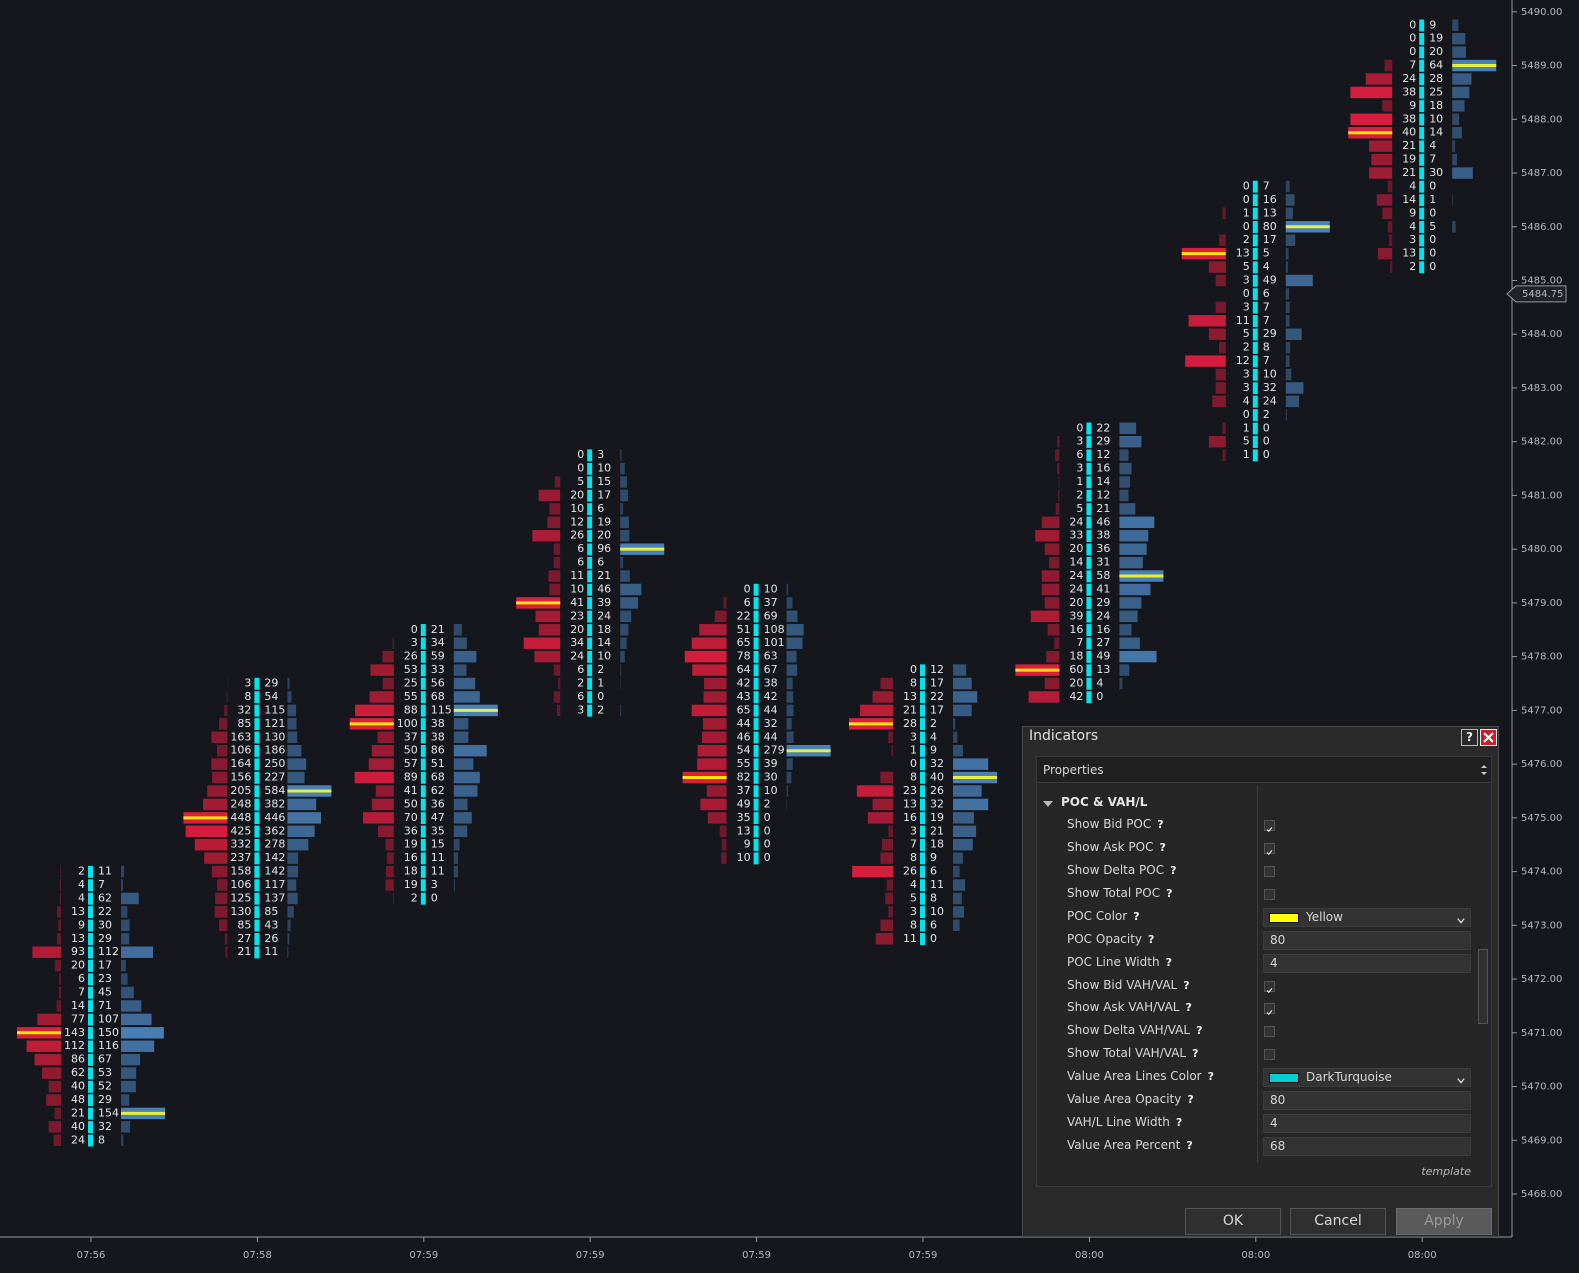 The height and width of the screenshot is (1273, 1579). Describe the element at coordinates (274, 723) in the screenshot. I see `ask-volume: 121` at that location.